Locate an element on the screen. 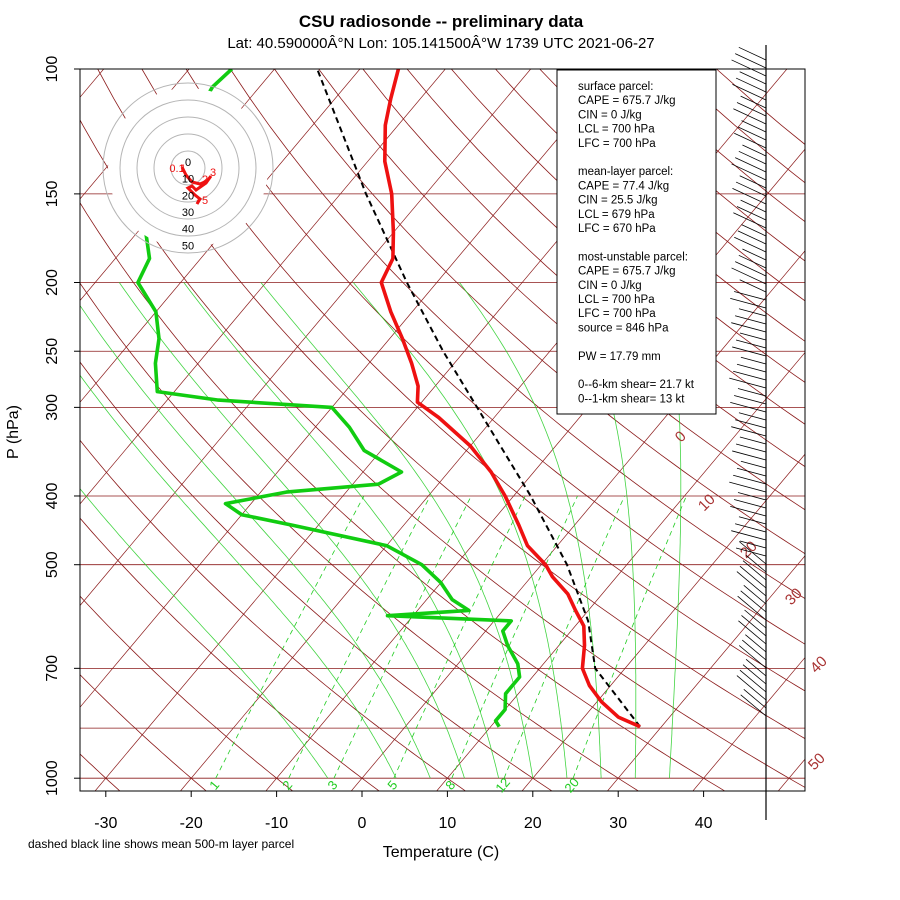 The width and height of the screenshot is (900, 900). stats-line: CAPE = 675.7 J/kg is located at coordinates (627, 272).